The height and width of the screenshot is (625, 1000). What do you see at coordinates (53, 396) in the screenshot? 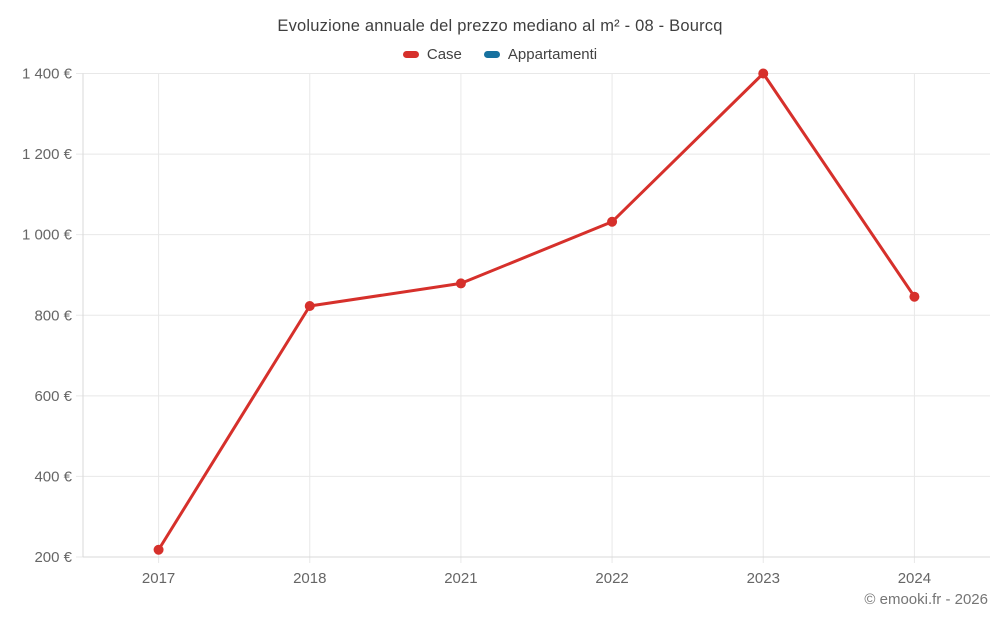
I see `y-tick-label: 600 €` at bounding box center [53, 396].